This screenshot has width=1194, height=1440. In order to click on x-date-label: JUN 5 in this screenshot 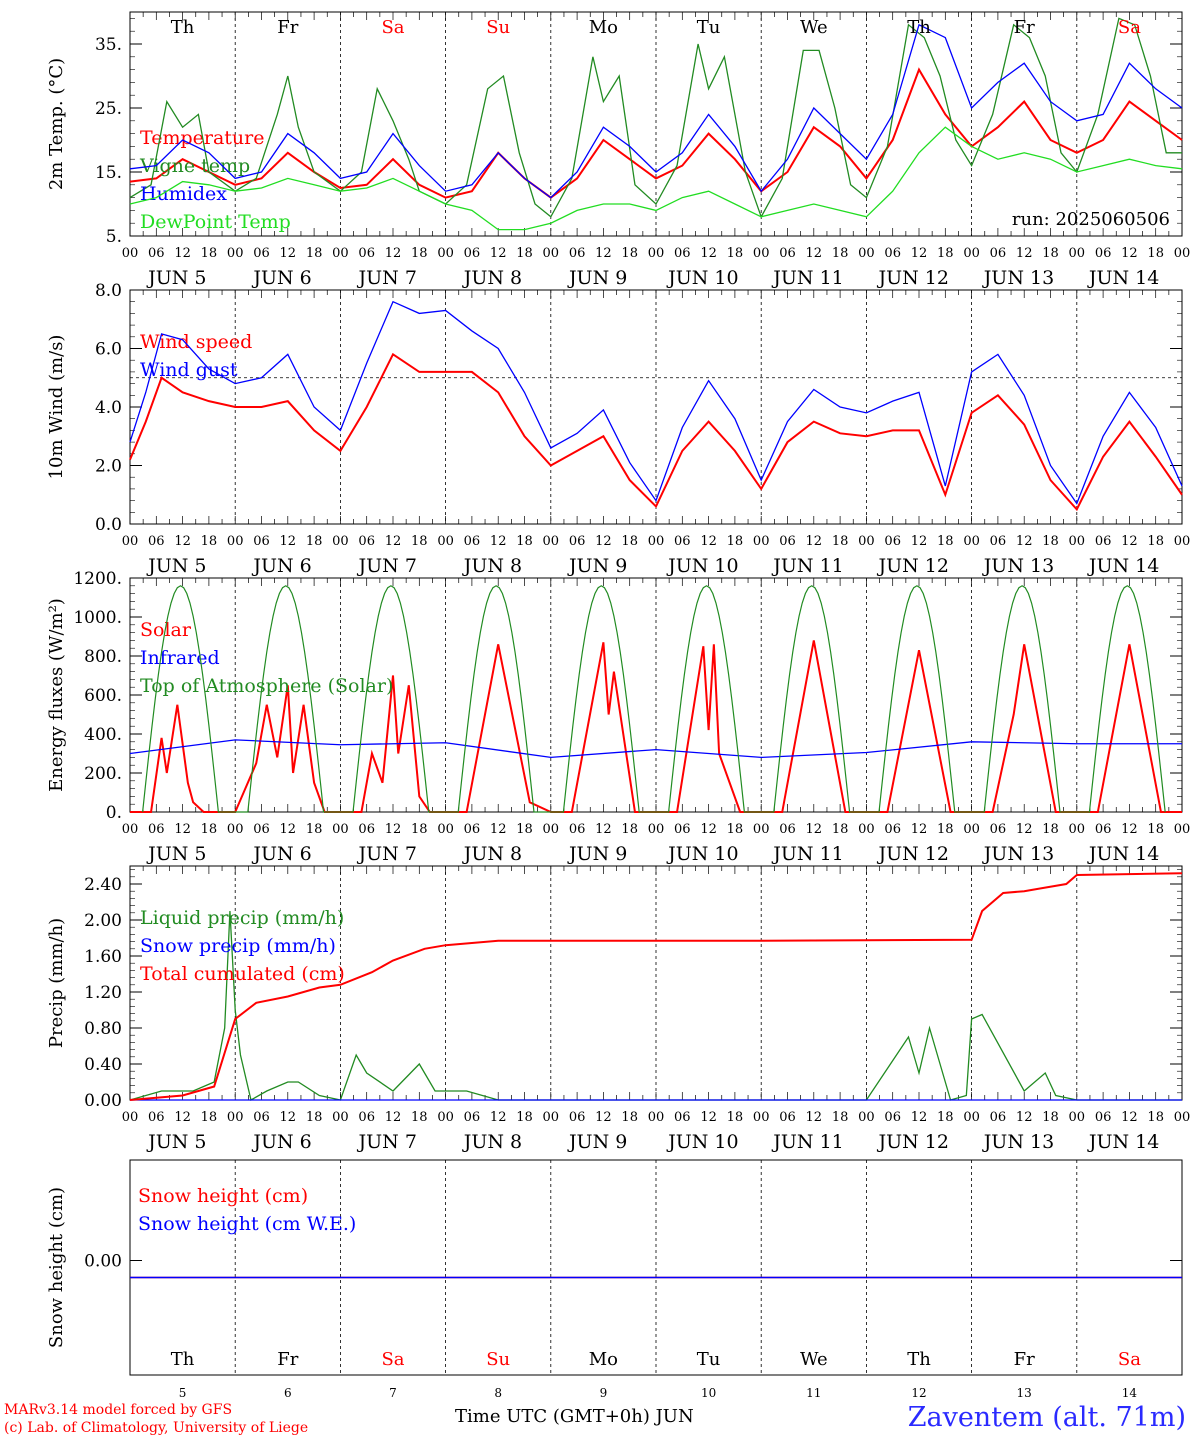, I will do `click(176, 854)`.